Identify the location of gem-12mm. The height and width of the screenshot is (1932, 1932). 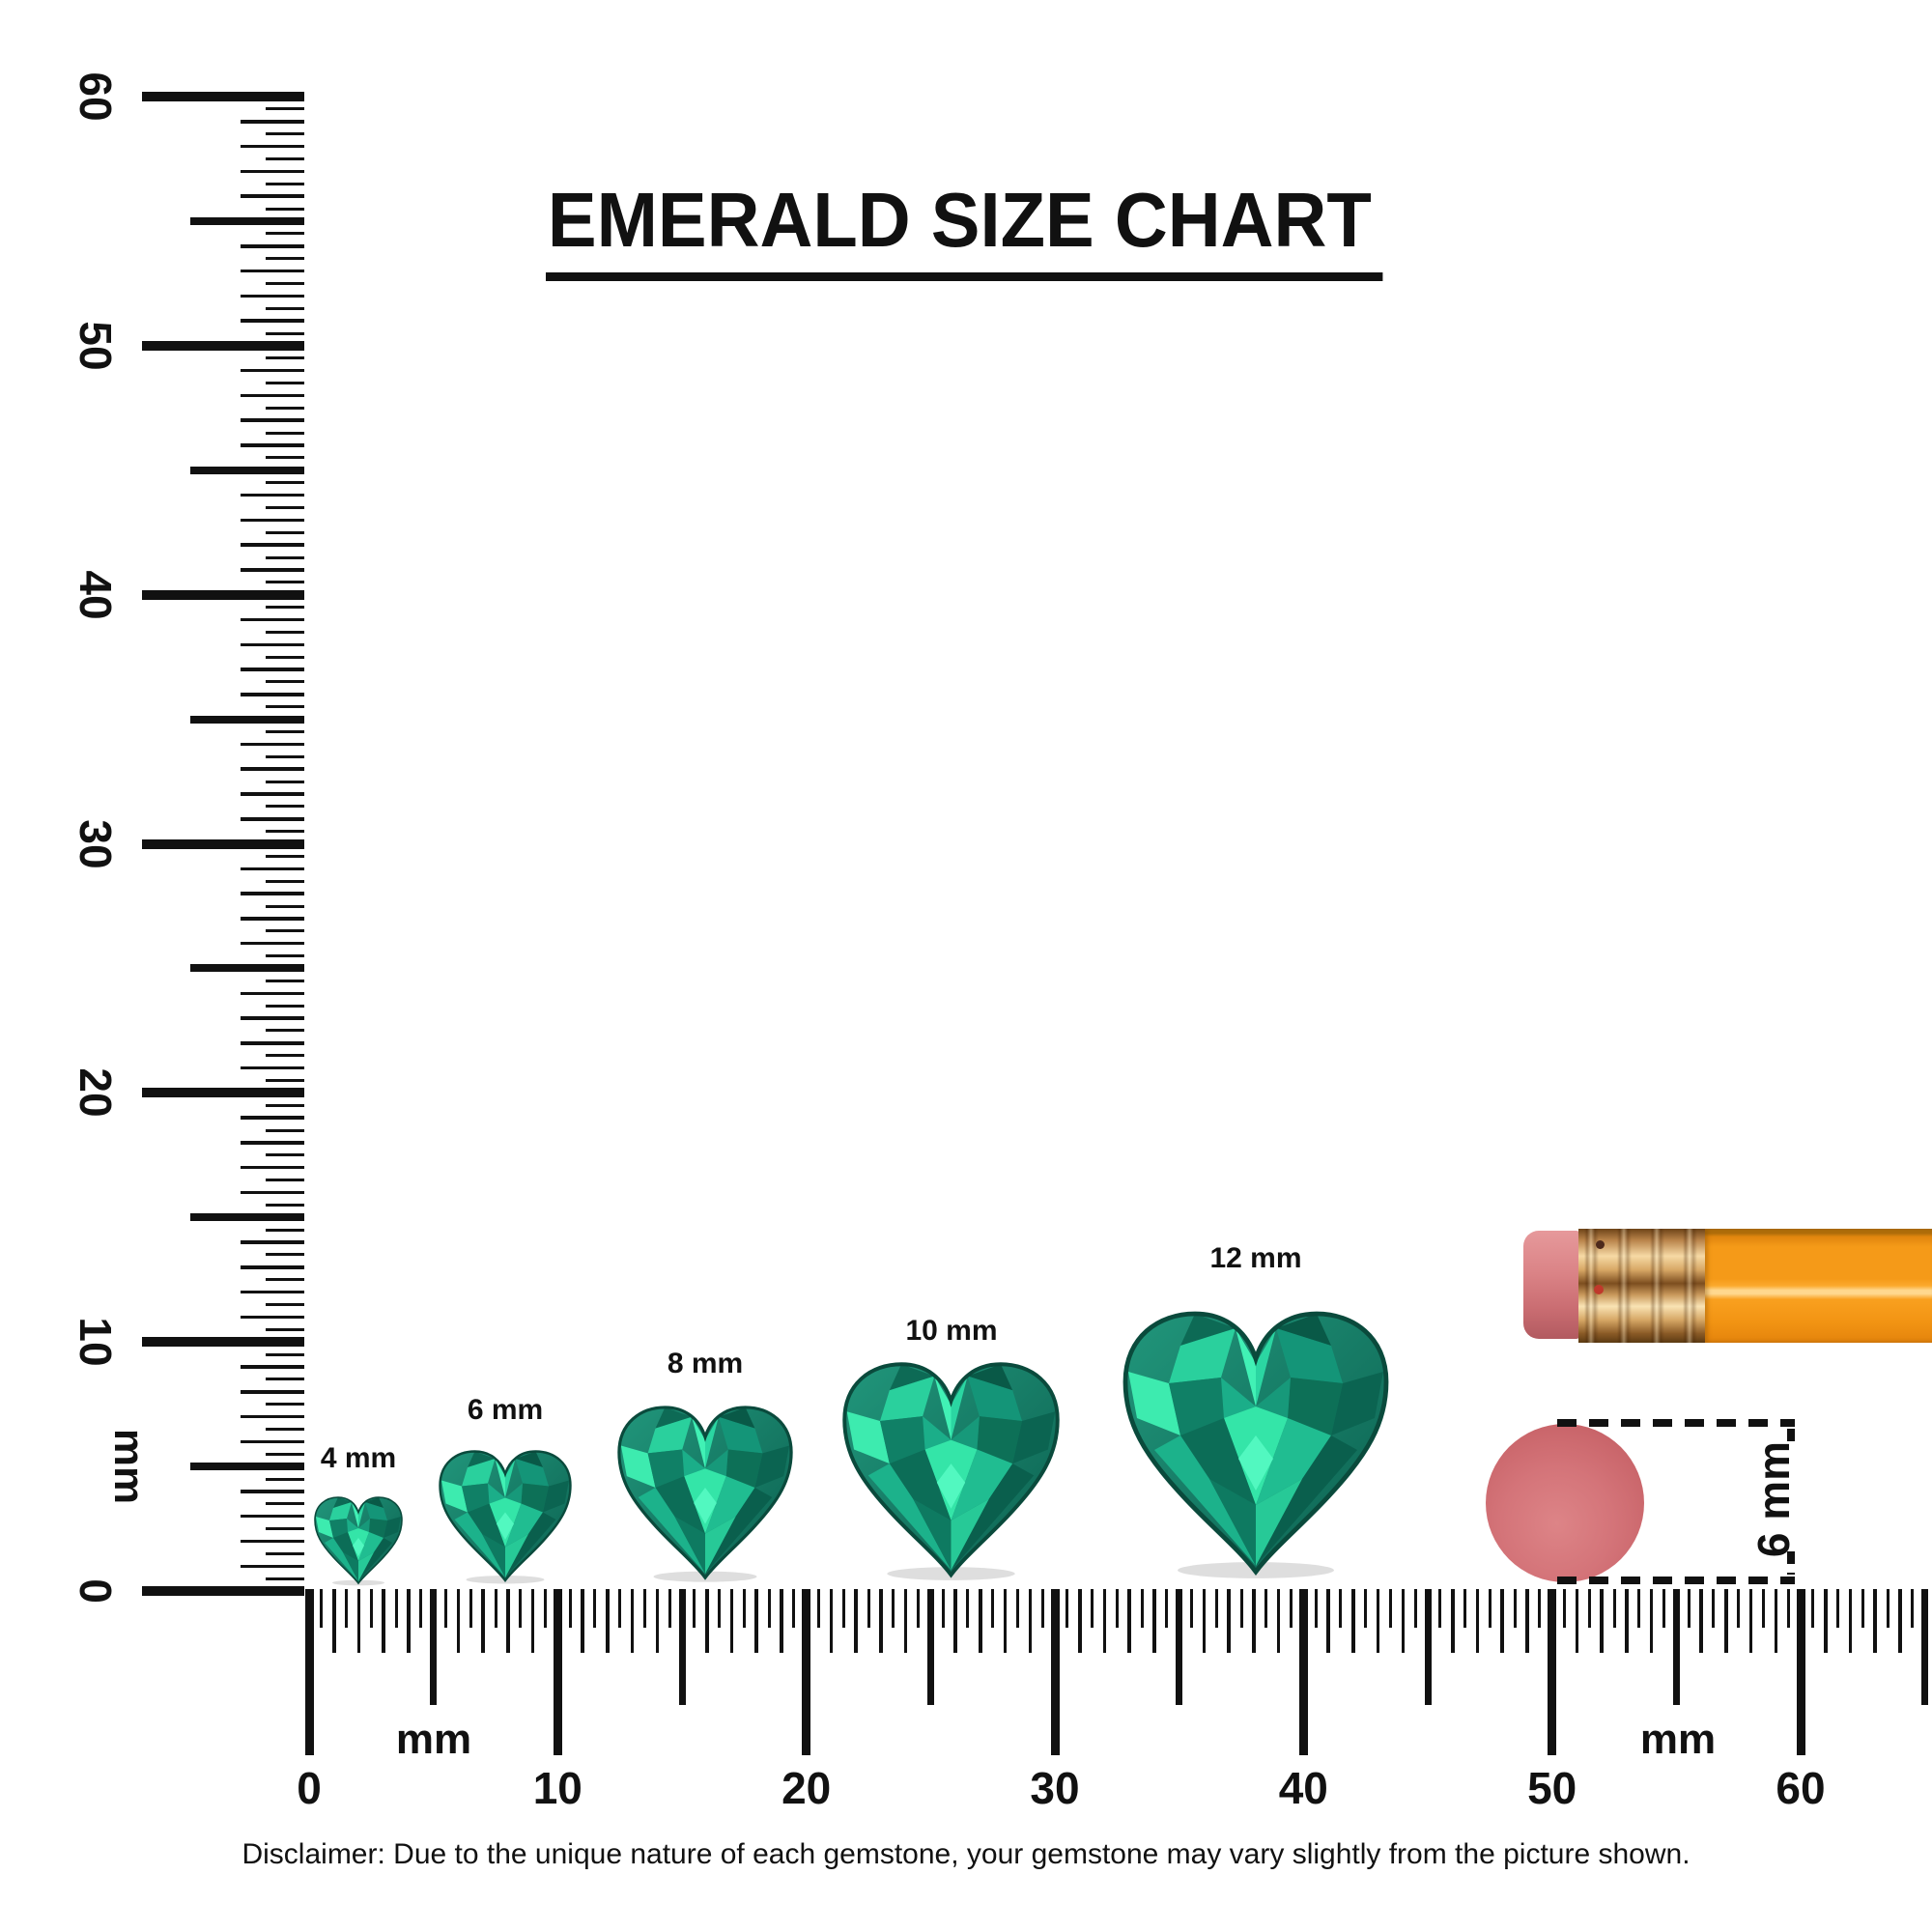
(1256, 1444).